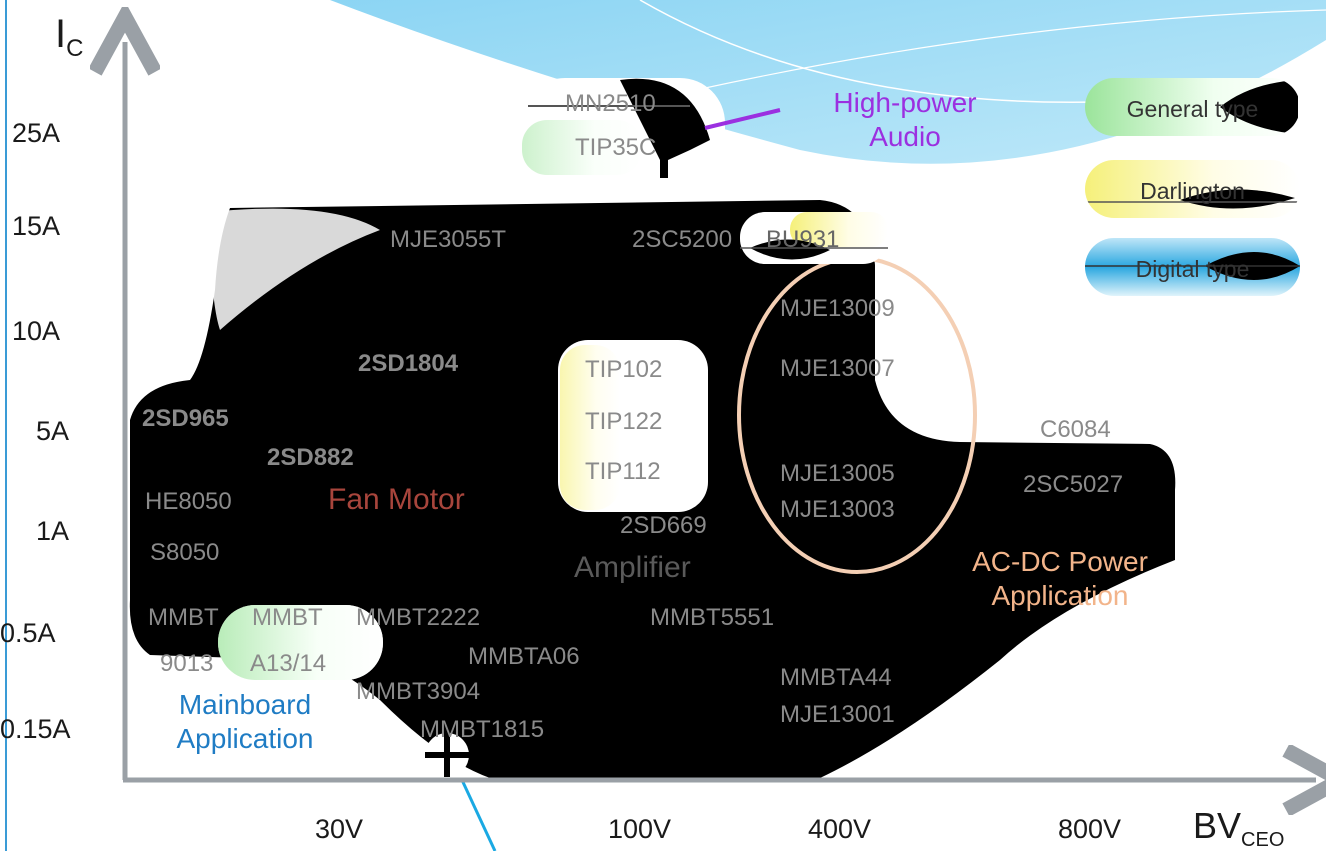  Describe the element at coordinates (53, 531) in the screenshot. I see `y-tick-1a: 1A` at that location.